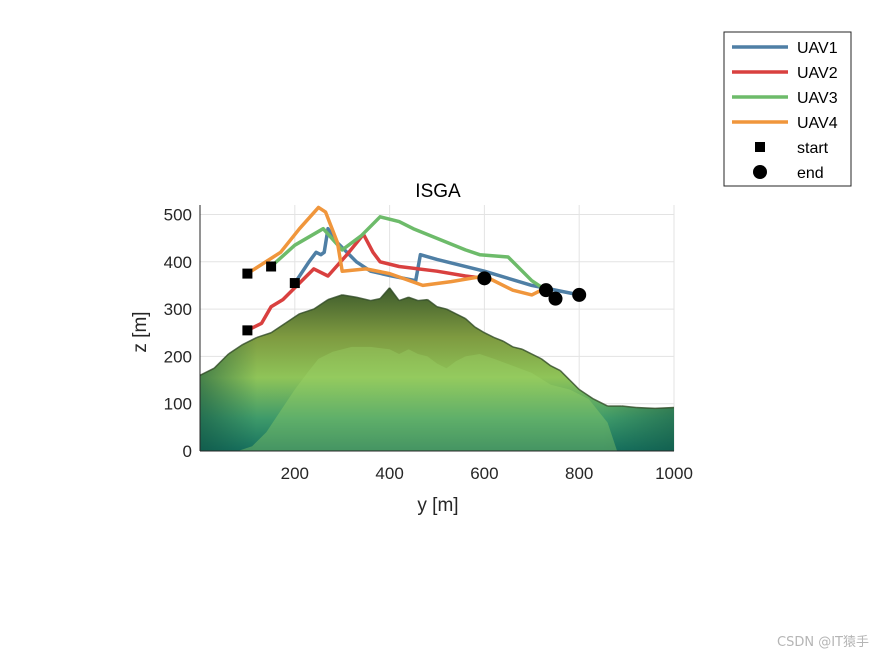 The width and height of the screenshot is (875, 656). I want to click on series-line-uav4, so click(396, 251).